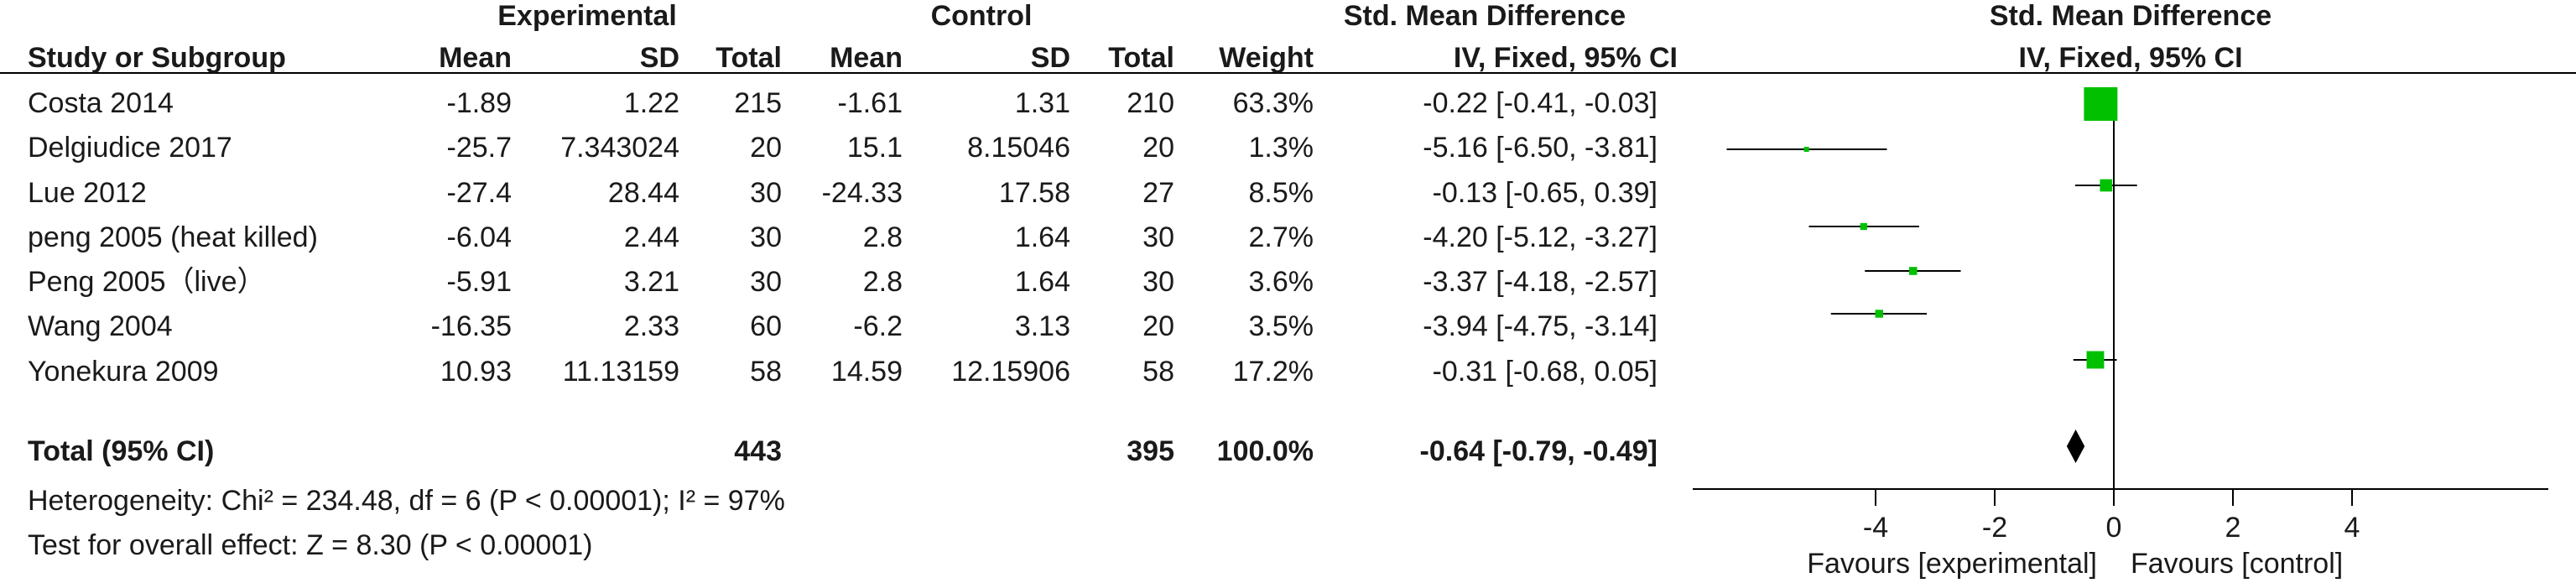  Describe the element at coordinates (874, 148) in the screenshot. I see `cell-mean2: 15.1` at that location.